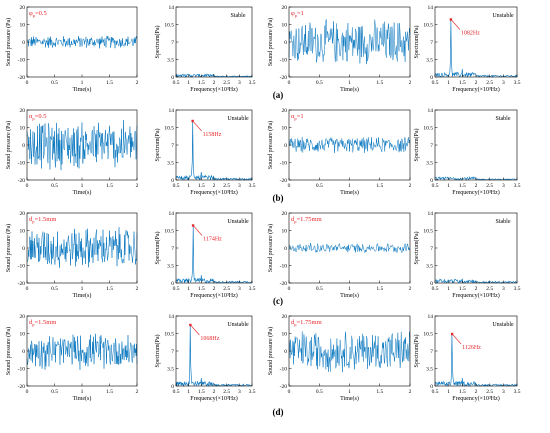 This screenshot has width=550, height=433. Describe the element at coordinates (238, 222) in the screenshot. I see `status-label: Unstable` at that location.